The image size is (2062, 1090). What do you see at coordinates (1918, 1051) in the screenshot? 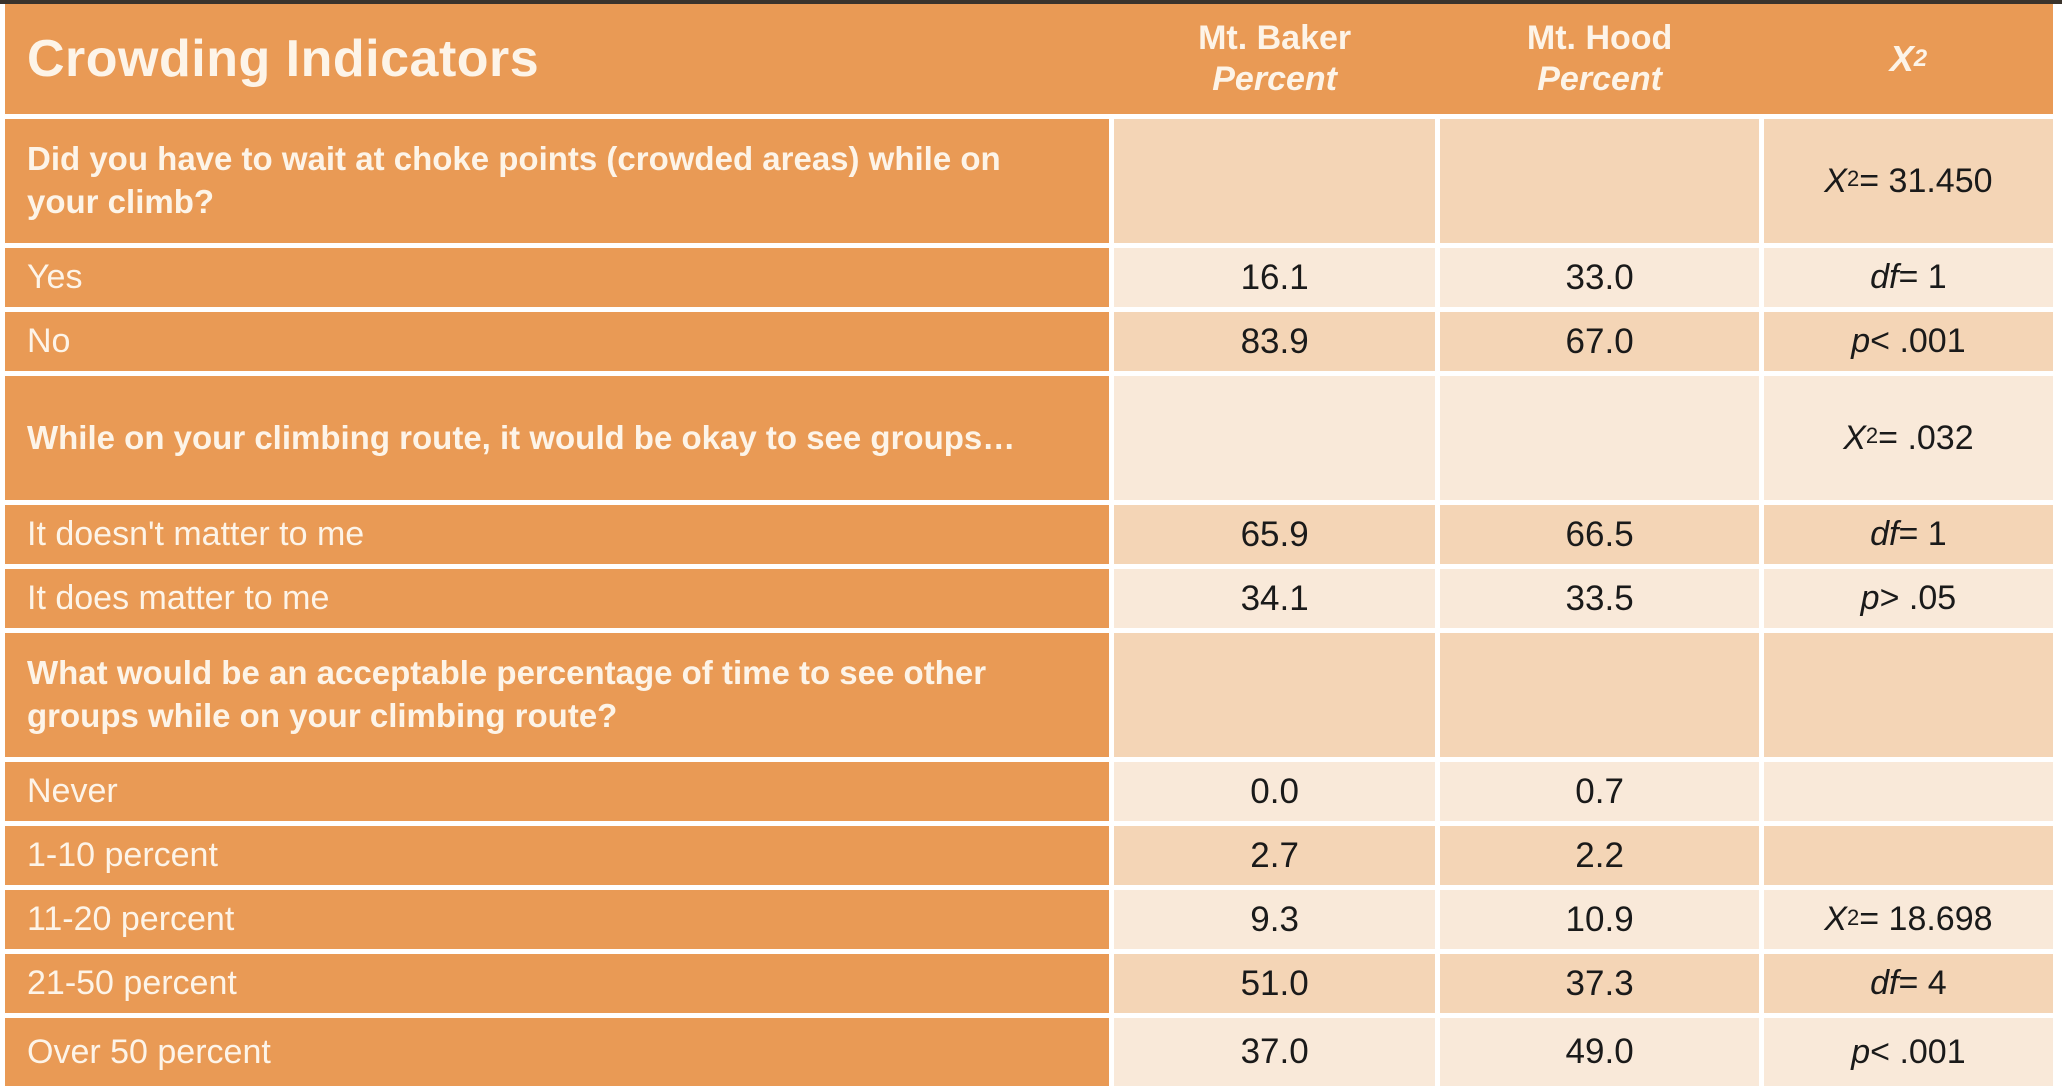
I see `chi-value: < .001` at bounding box center [1918, 1051].